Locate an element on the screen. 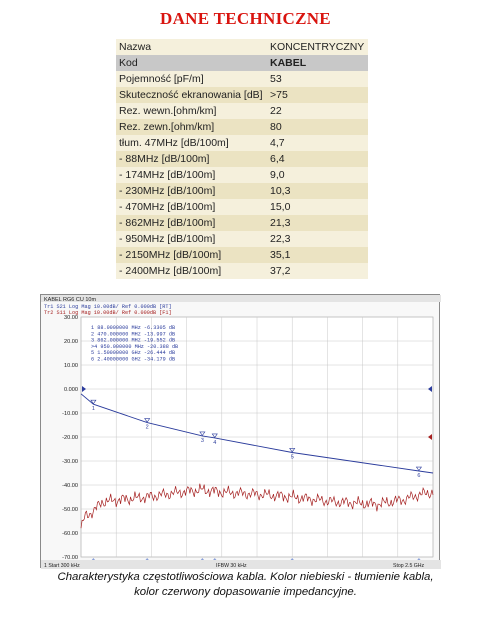 The height and width of the screenshot is (625, 491). marker-readout: 6 2.40000000 GHz -34.179 dB is located at coordinates (133, 360).